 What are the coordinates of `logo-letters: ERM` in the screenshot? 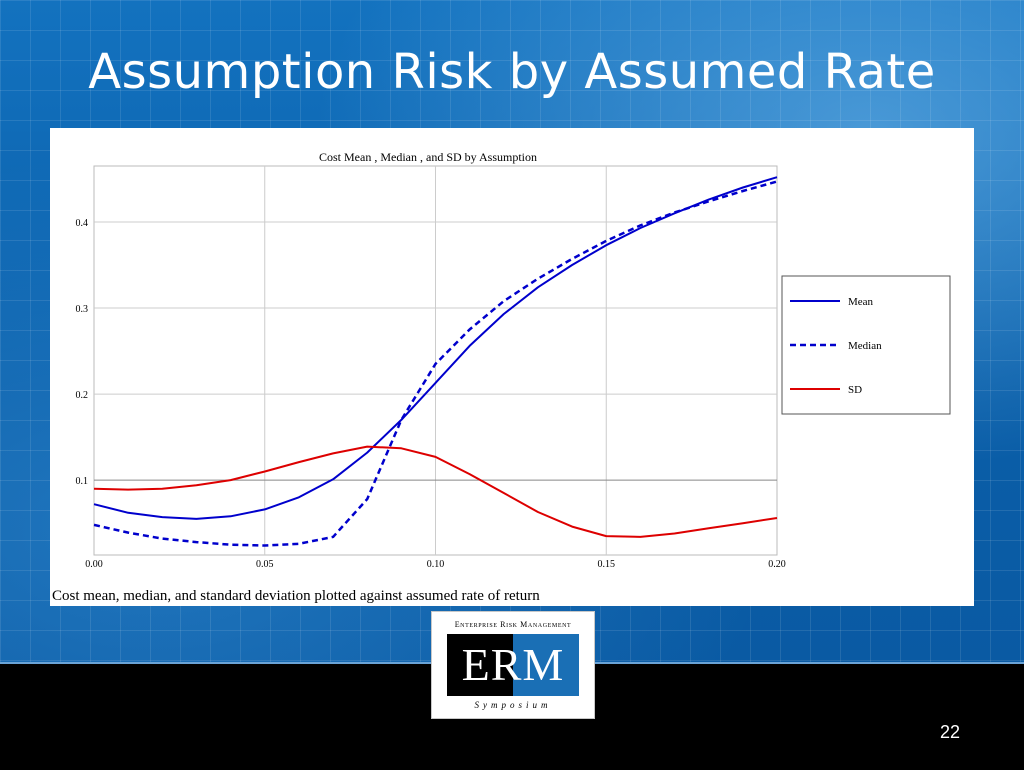 It's located at (513, 664).